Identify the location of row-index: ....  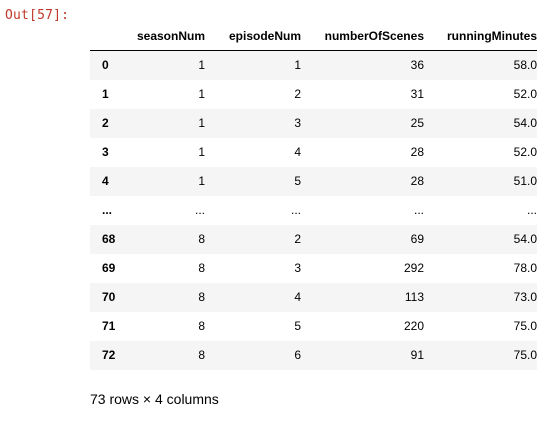
(107, 210).